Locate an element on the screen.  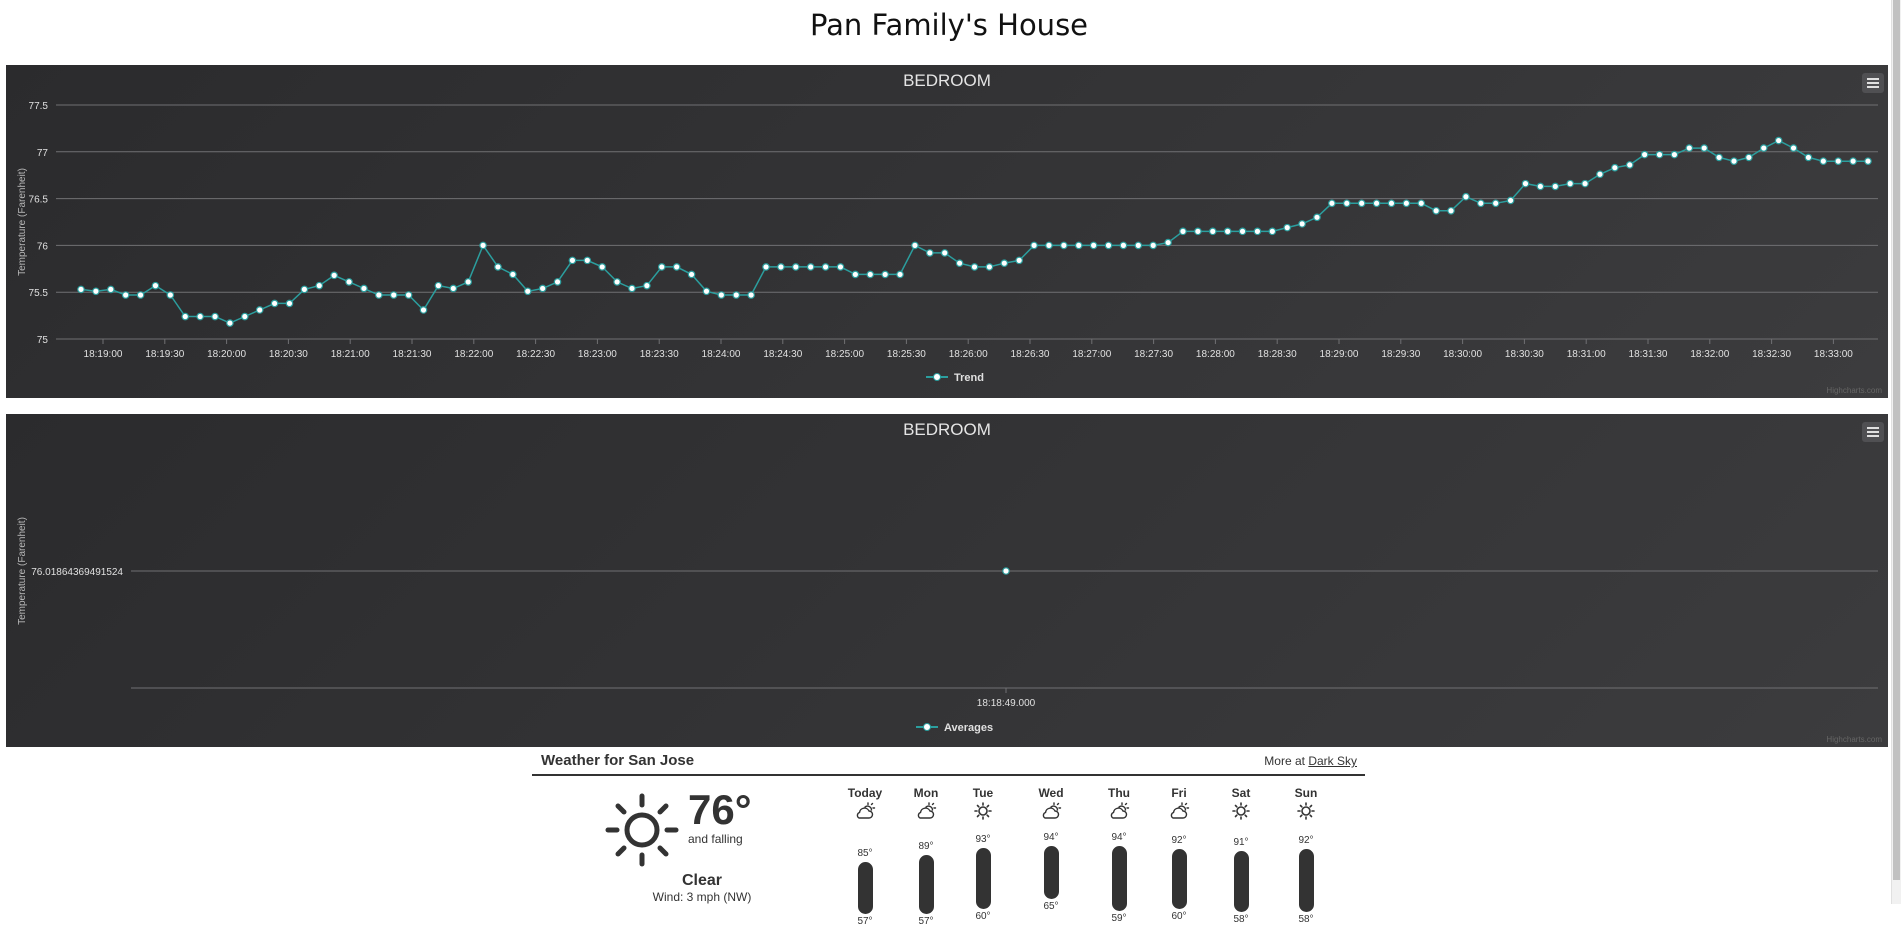
x-tick-label: 18:32:30 is located at coordinates (1771, 354).